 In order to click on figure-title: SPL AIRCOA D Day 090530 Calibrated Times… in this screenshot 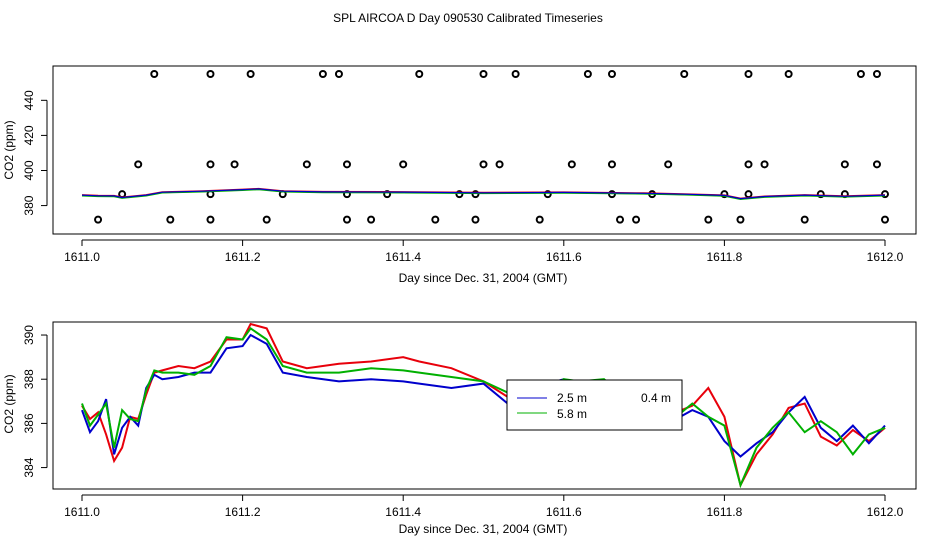, I will do `click(468, 18)`.